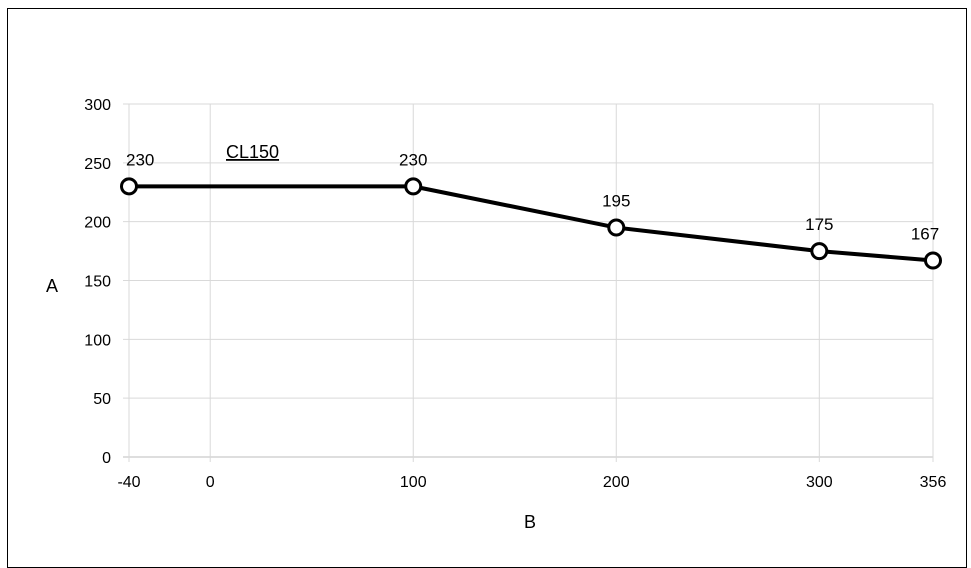 The width and height of the screenshot is (971, 568). I want to click on x-tick-label: -40, so click(128, 482).